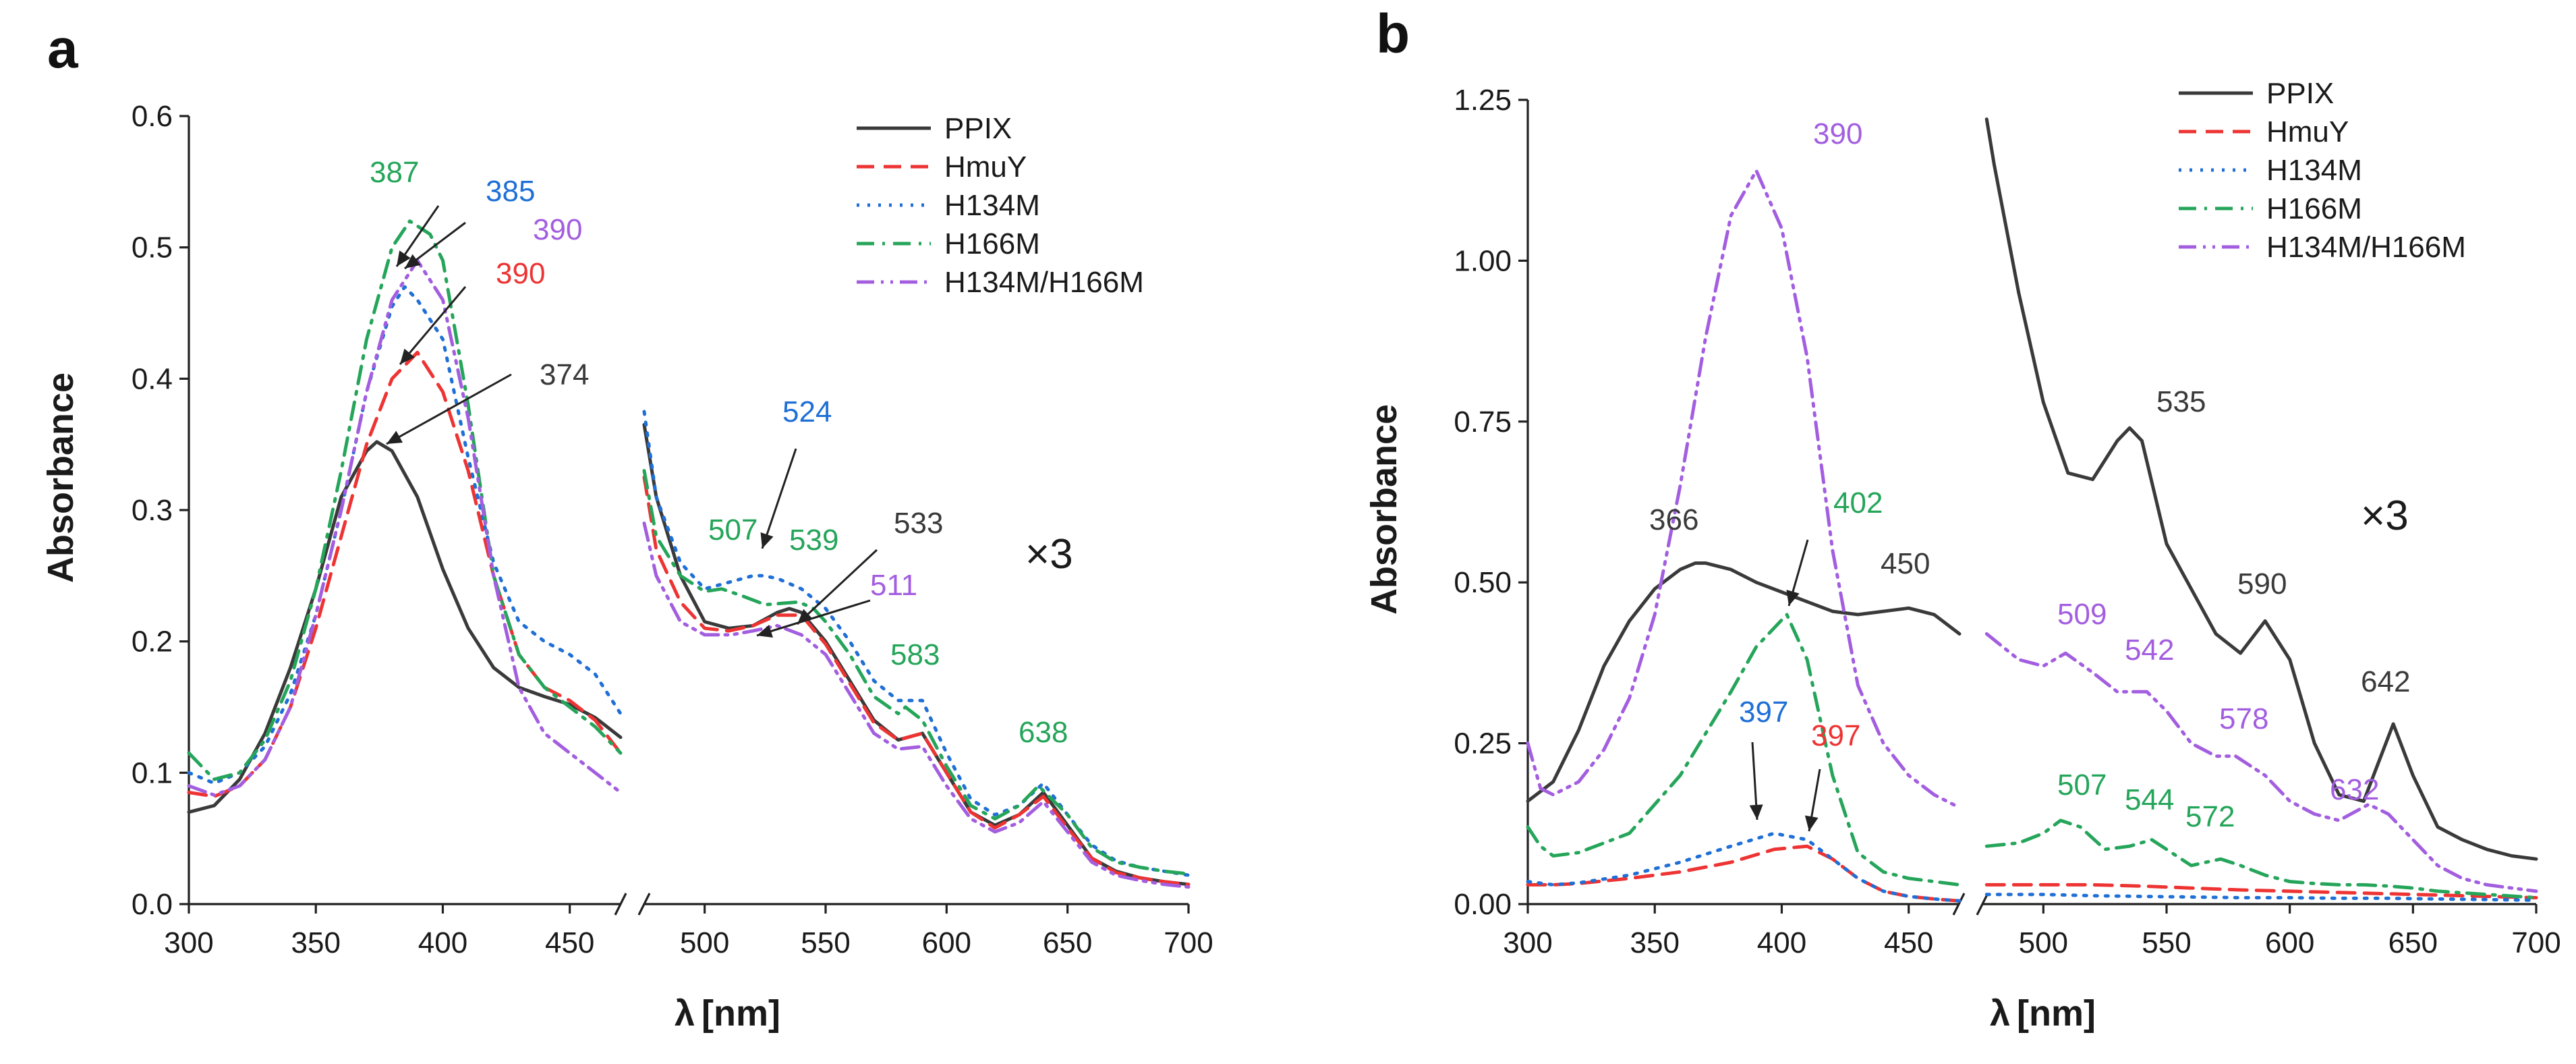 The height and width of the screenshot is (1064, 2576). What do you see at coordinates (918, 523) in the screenshot?
I see `peak-label: 533` at bounding box center [918, 523].